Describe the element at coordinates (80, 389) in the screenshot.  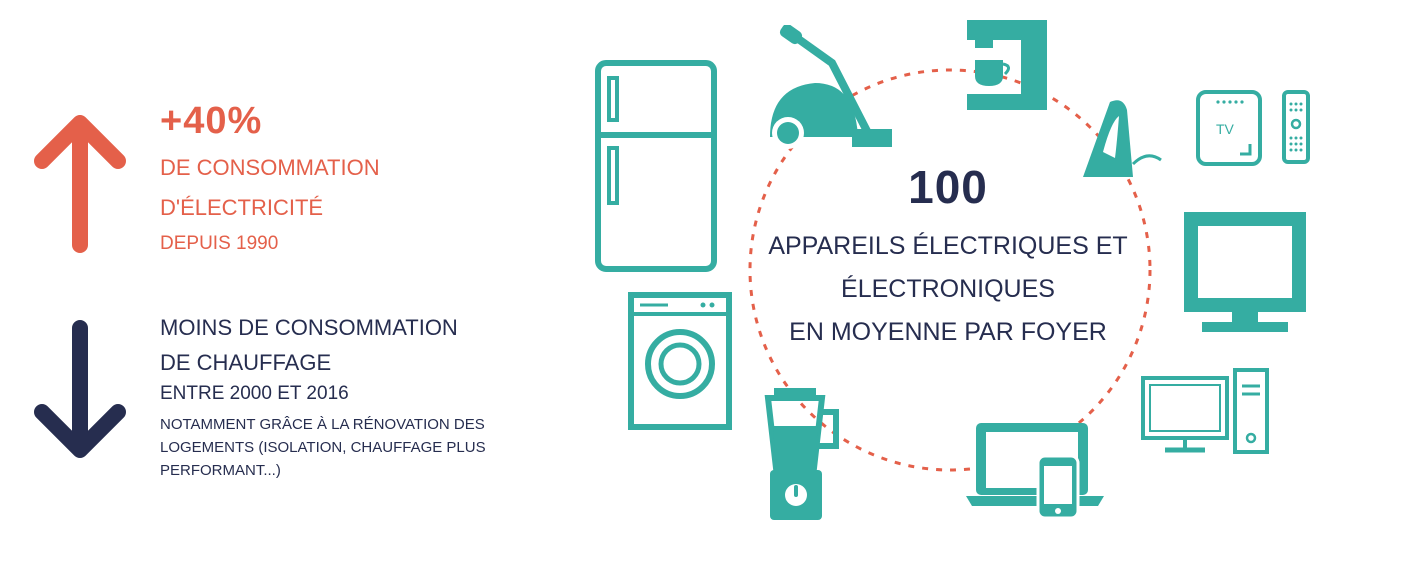
I see `down-arrow-icon` at that location.